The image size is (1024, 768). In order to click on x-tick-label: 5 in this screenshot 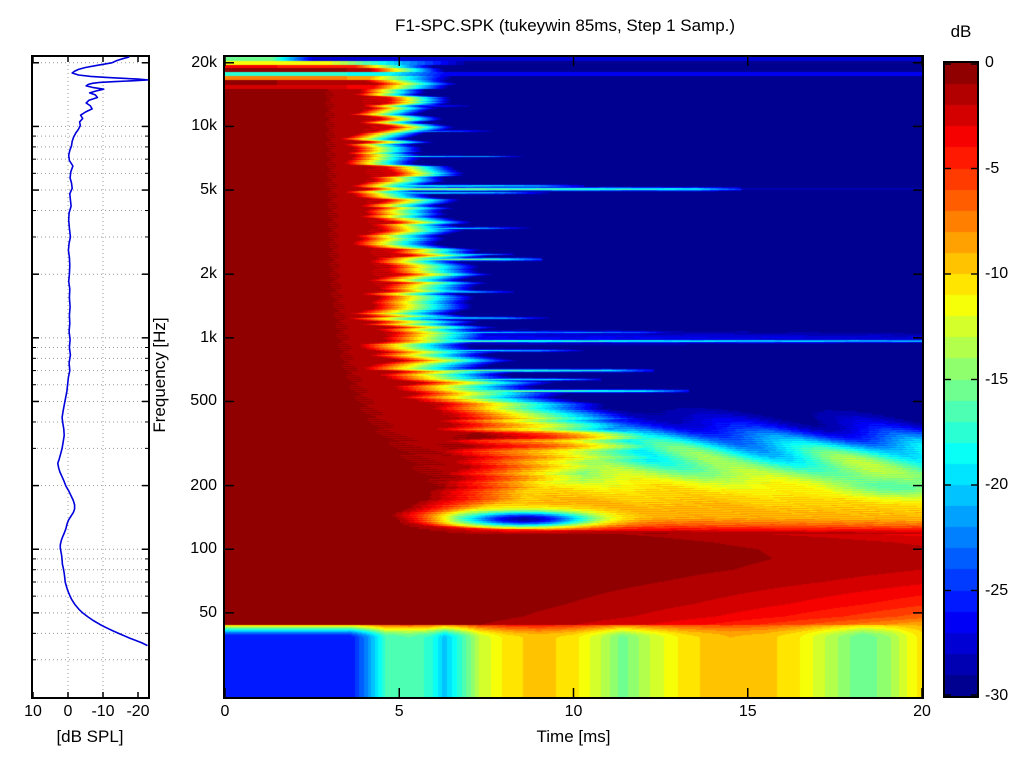, I will do `click(399, 711)`.